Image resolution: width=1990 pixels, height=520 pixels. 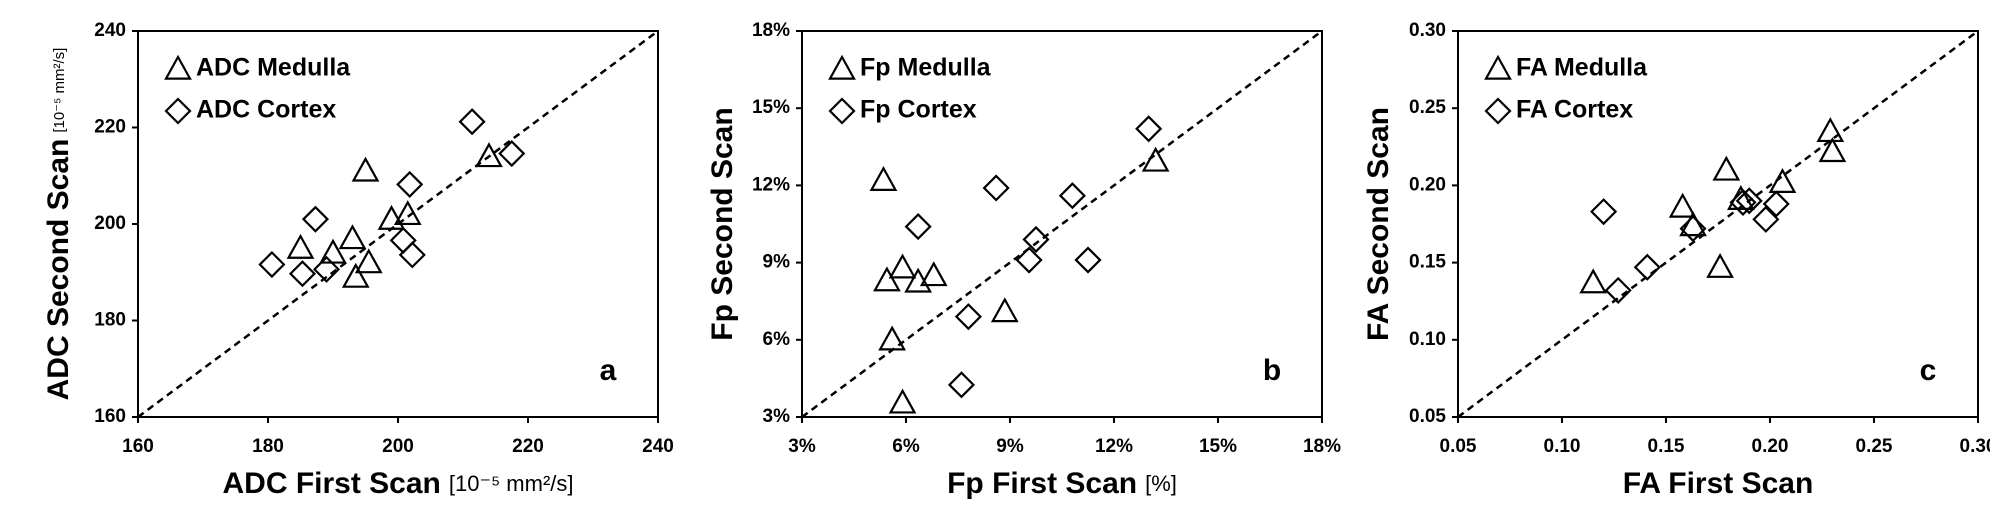 I want to click on y-tick-label: 0.25, so click(x=1427, y=107).